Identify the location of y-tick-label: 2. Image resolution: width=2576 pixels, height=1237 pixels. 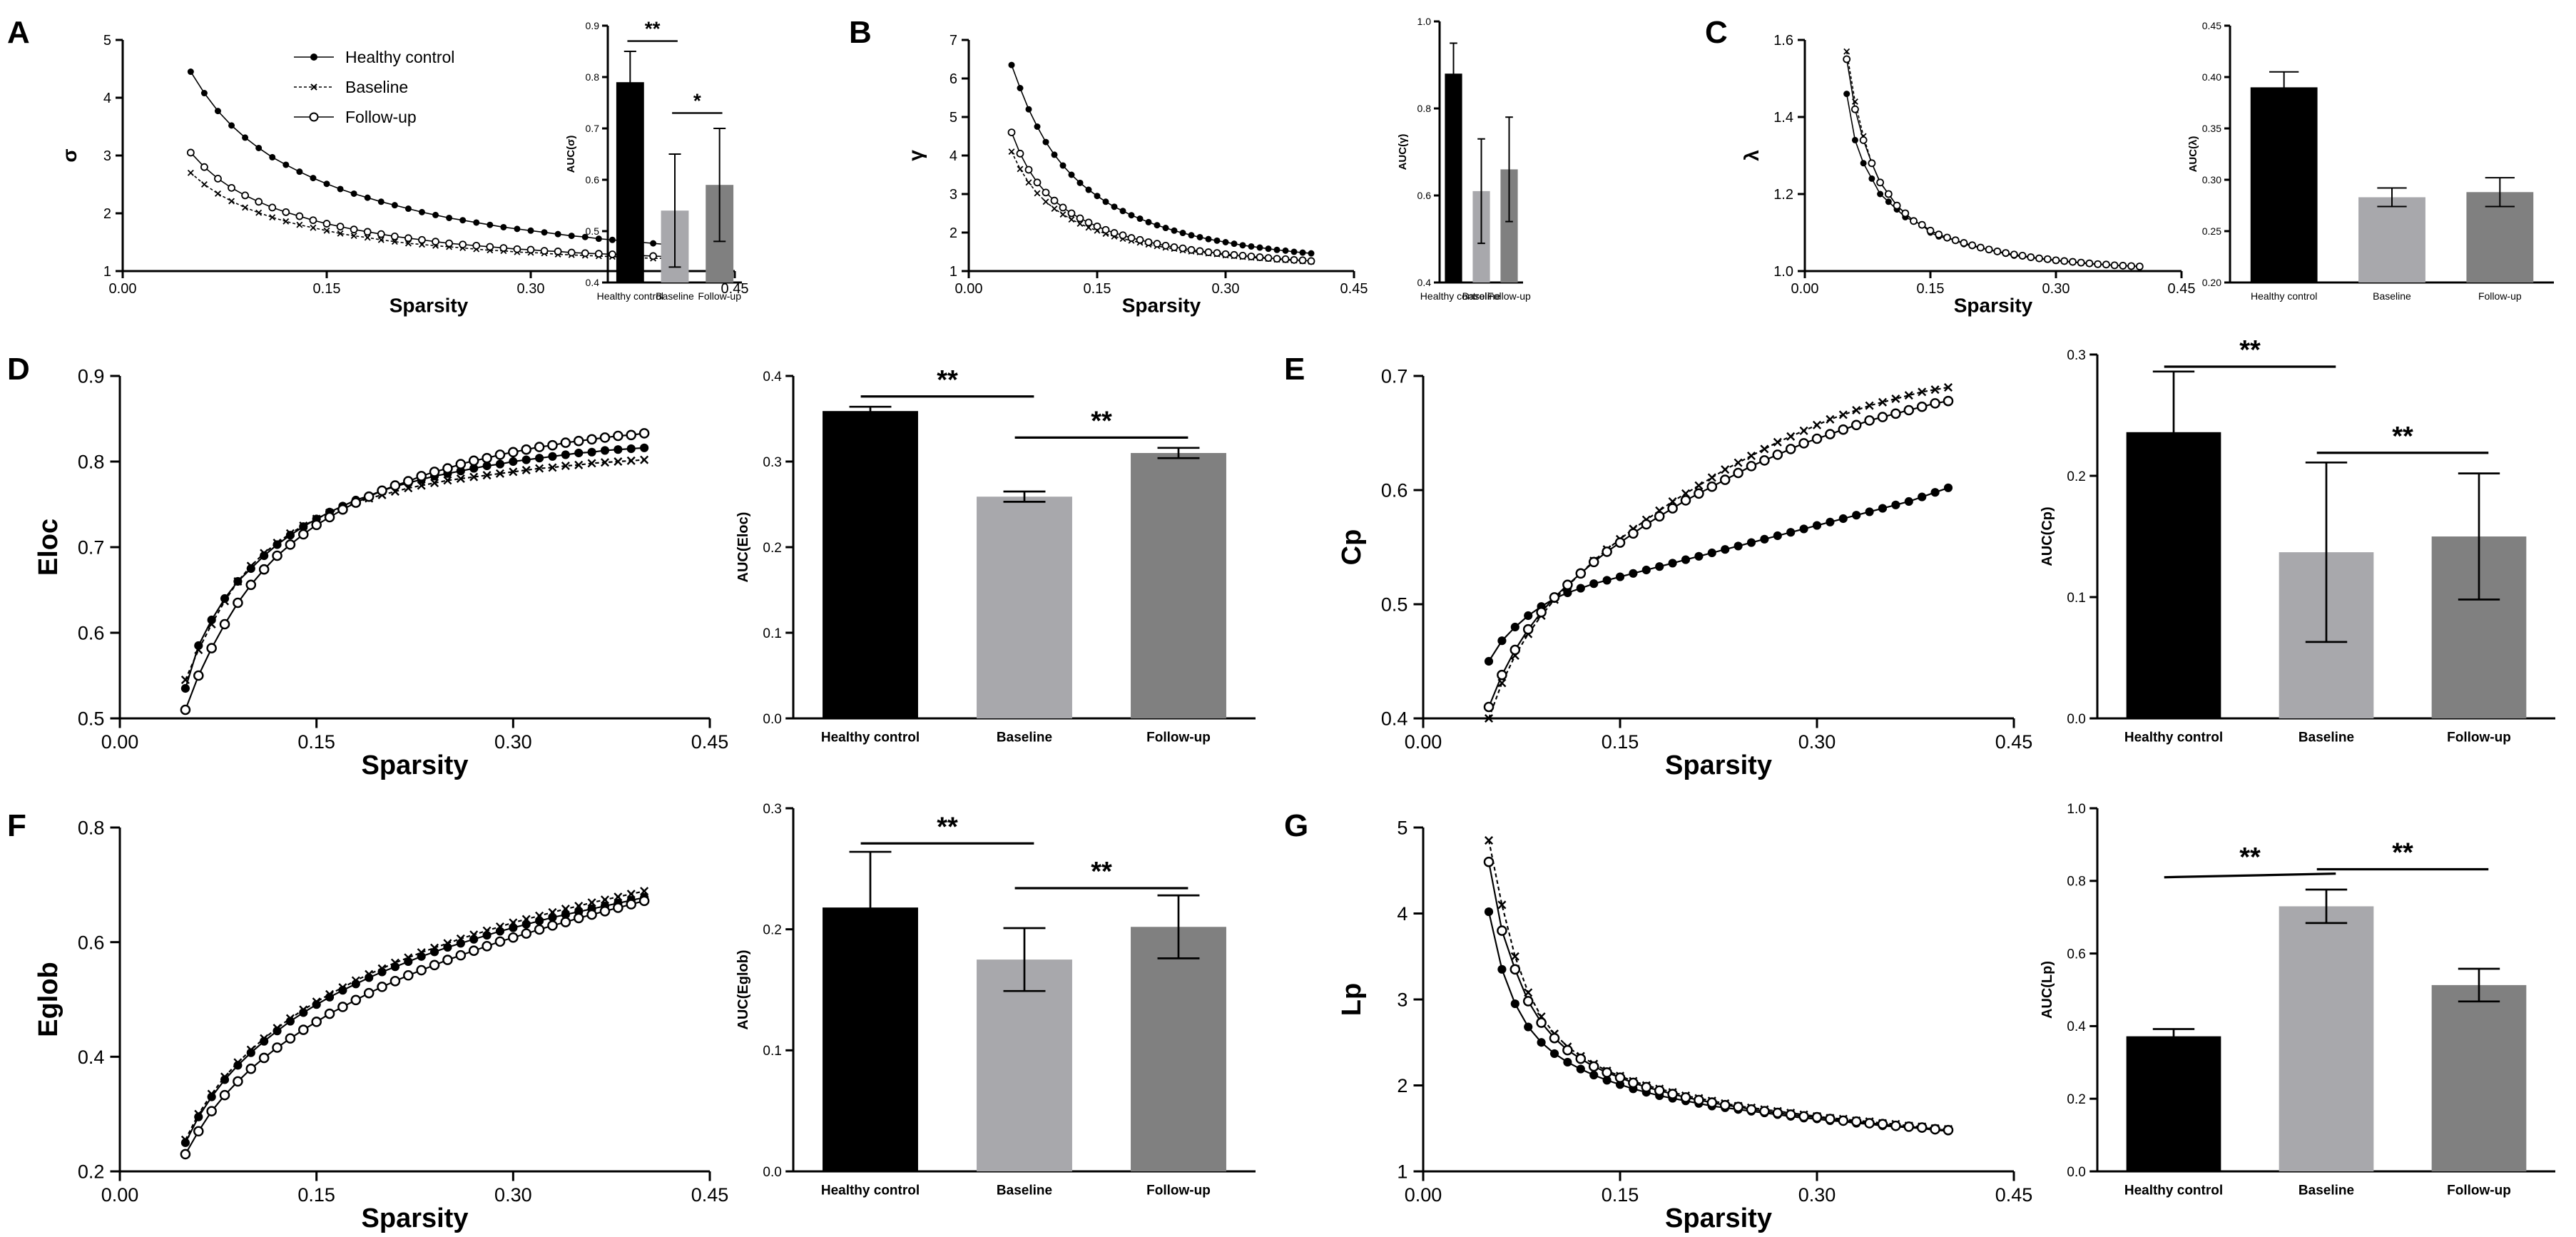
(1402, 1085).